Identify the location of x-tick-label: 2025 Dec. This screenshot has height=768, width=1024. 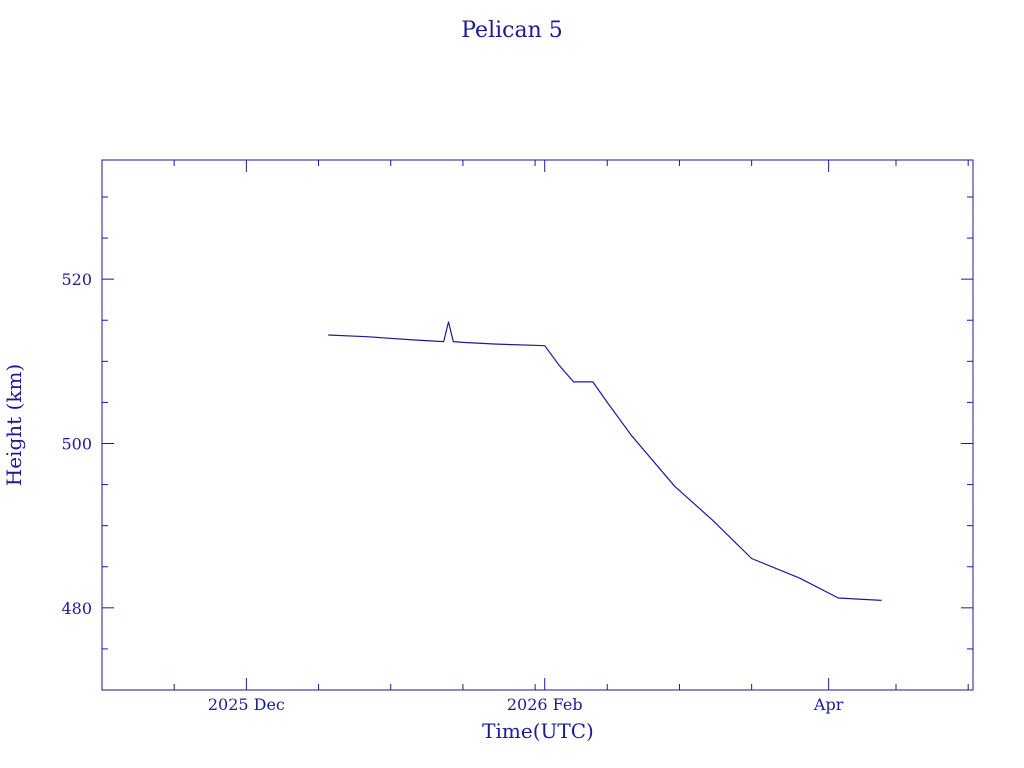
(246, 704).